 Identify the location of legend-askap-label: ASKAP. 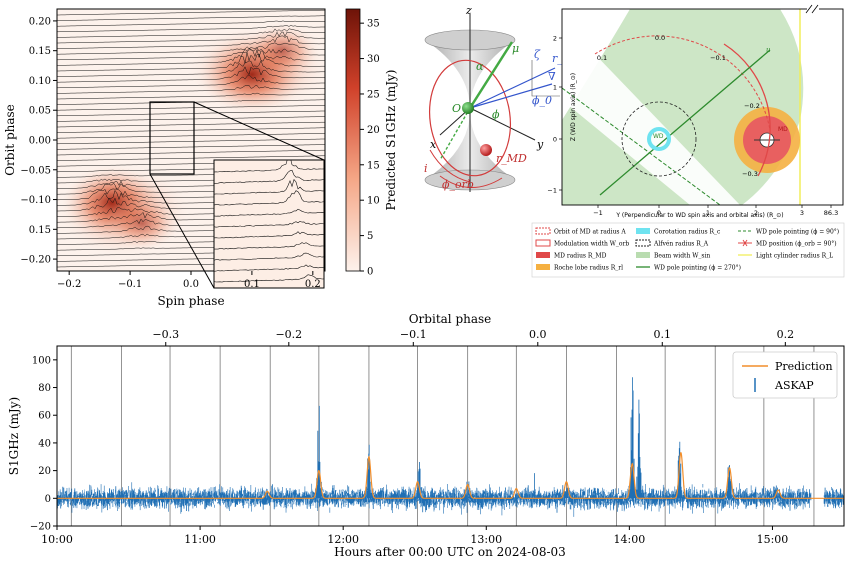
(794, 385).